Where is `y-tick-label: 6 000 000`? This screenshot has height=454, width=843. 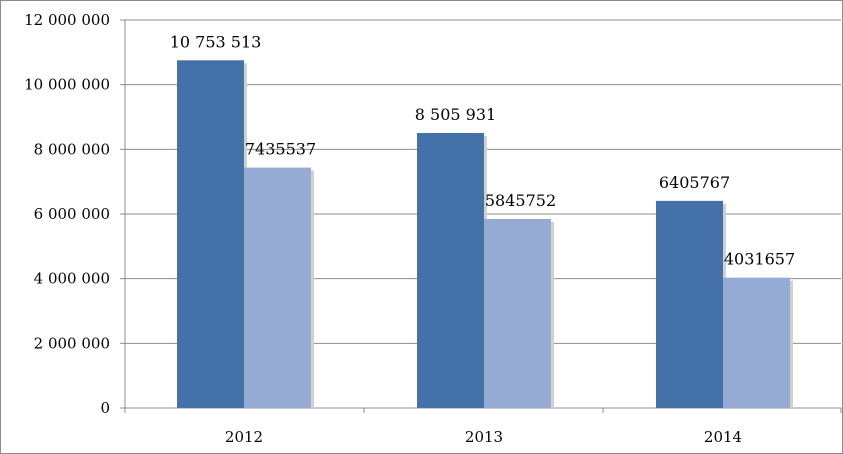
y-tick-label: 6 000 000 is located at coordinates (72, 214).